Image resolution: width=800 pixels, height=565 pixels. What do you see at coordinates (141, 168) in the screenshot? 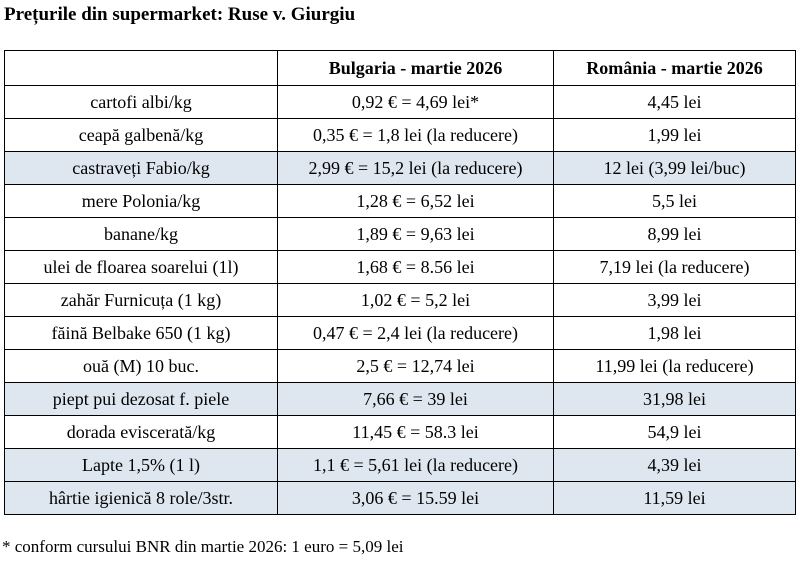
I see `product-cell: castraveți Fabio/kg` at bounding box center [141, 168].